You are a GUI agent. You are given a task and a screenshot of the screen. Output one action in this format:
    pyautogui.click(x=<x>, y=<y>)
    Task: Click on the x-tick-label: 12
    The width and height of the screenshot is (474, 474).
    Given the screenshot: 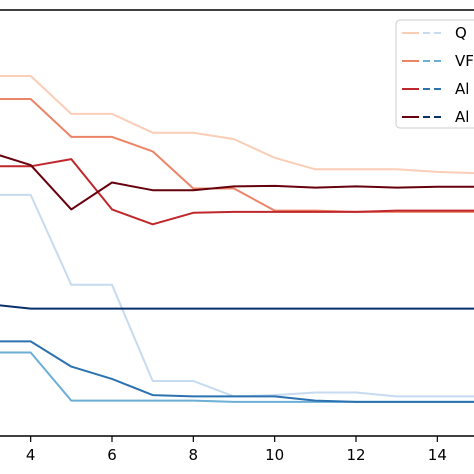 What is the action you would take?
    pyautogui.click(x=355, y=455)
    